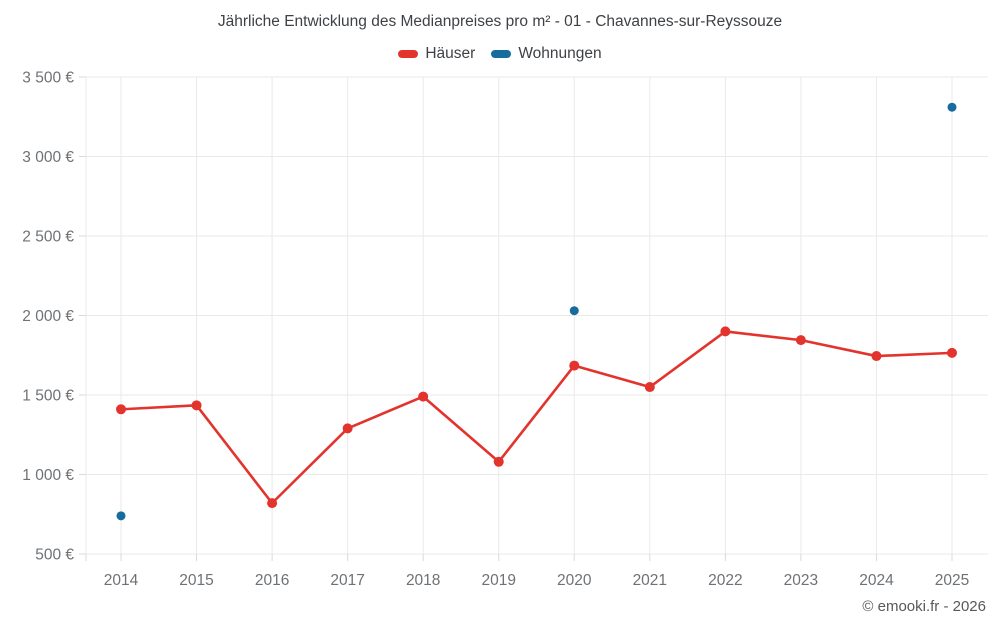 The height and width of the screenshot is (625, 1000). Describe the element at coordinates (924, 606) in the screenshot. I see `copyright-footer: © emooki.fr - 2026` at that location.